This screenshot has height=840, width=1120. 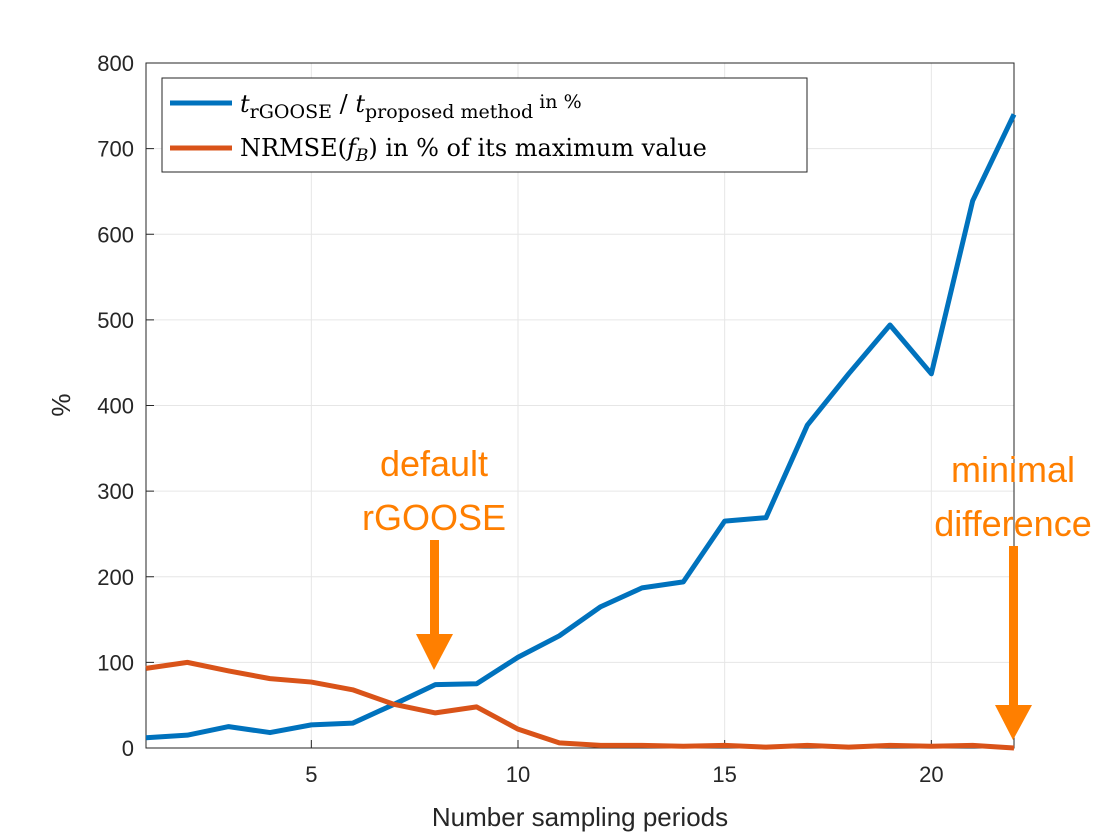 I want to click on annotation-text: rGOOSE, so click(x=434, y=517).